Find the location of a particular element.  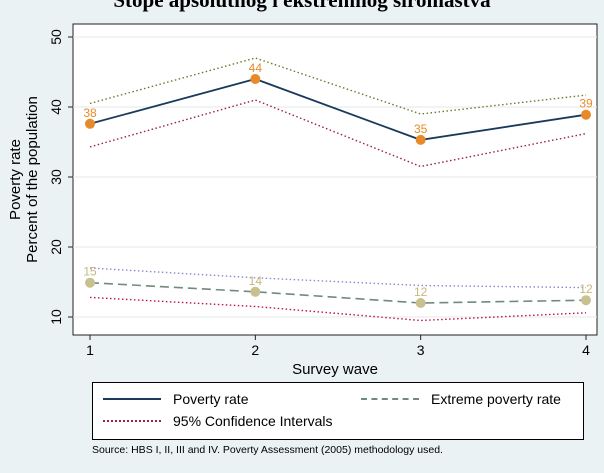

legend-swatch-poverty-rate is located at coordinates (132, 399).